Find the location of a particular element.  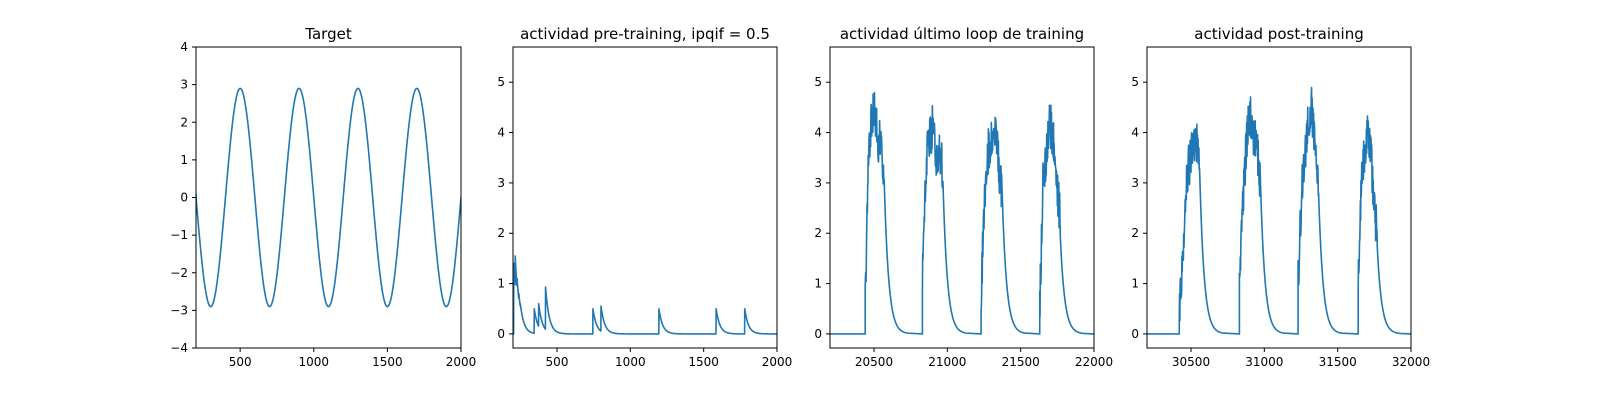

x-tick-label: 30500 is located at coordinates (1191, 362).